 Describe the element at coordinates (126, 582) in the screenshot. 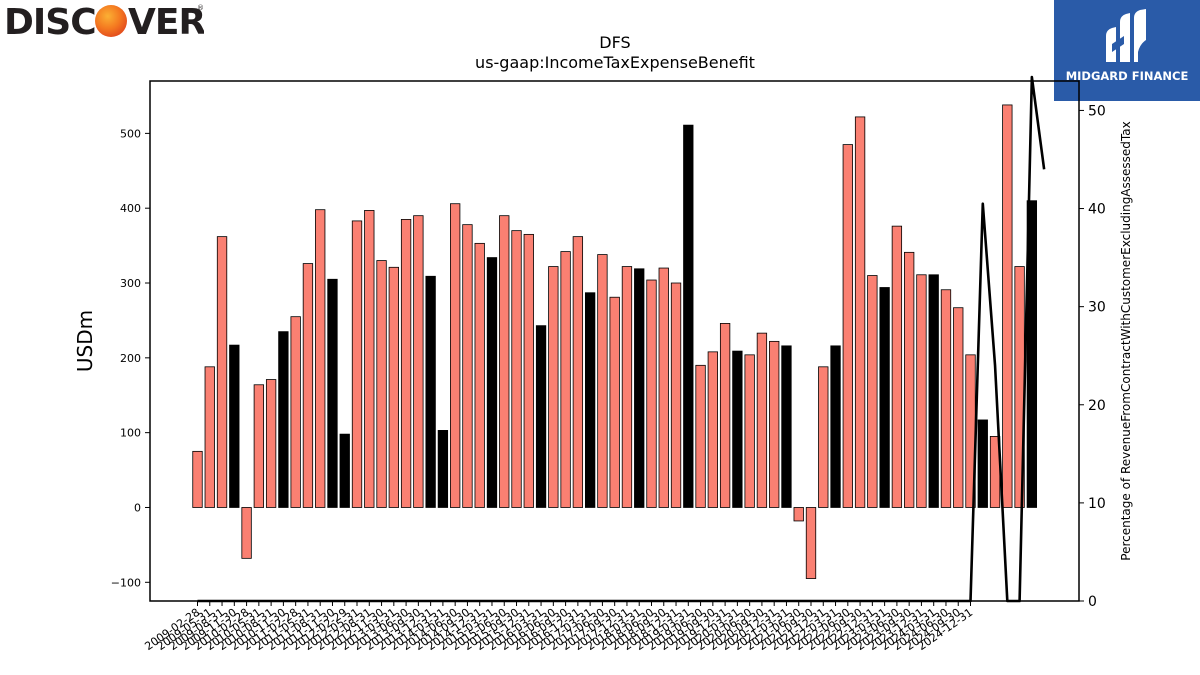

I see `y-tick-label: −100` at that location.